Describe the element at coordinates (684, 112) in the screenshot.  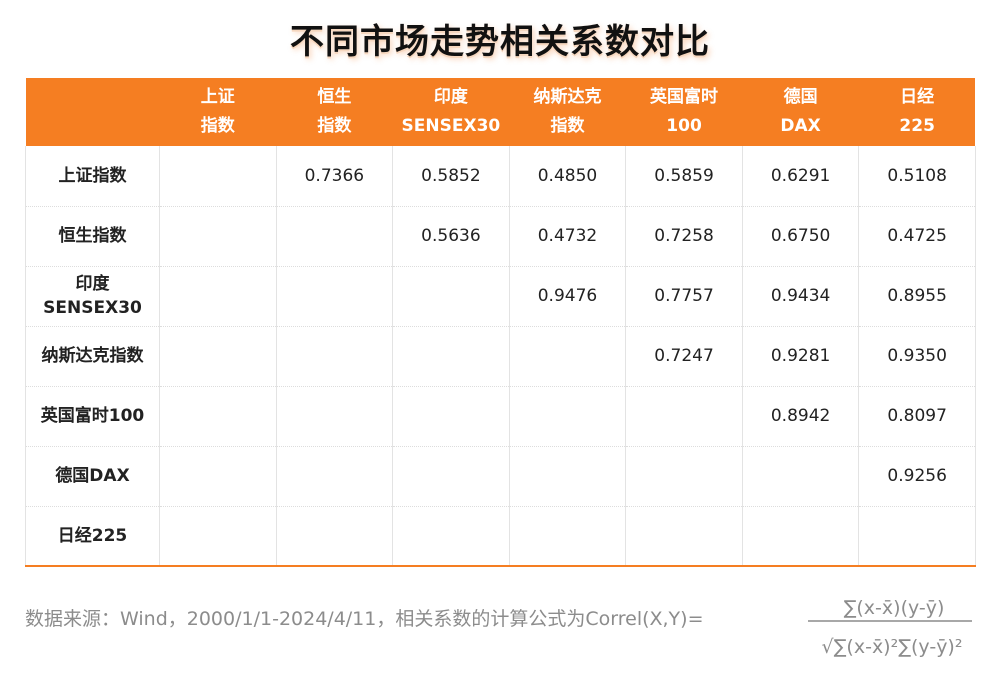
I see `column-header: 英国富时 100` at that location.